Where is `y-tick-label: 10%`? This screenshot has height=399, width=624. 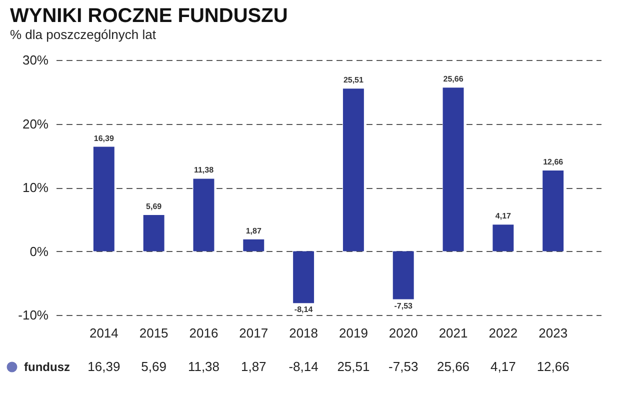
y-tick-label: 10% is located at coordinates (35, 187).